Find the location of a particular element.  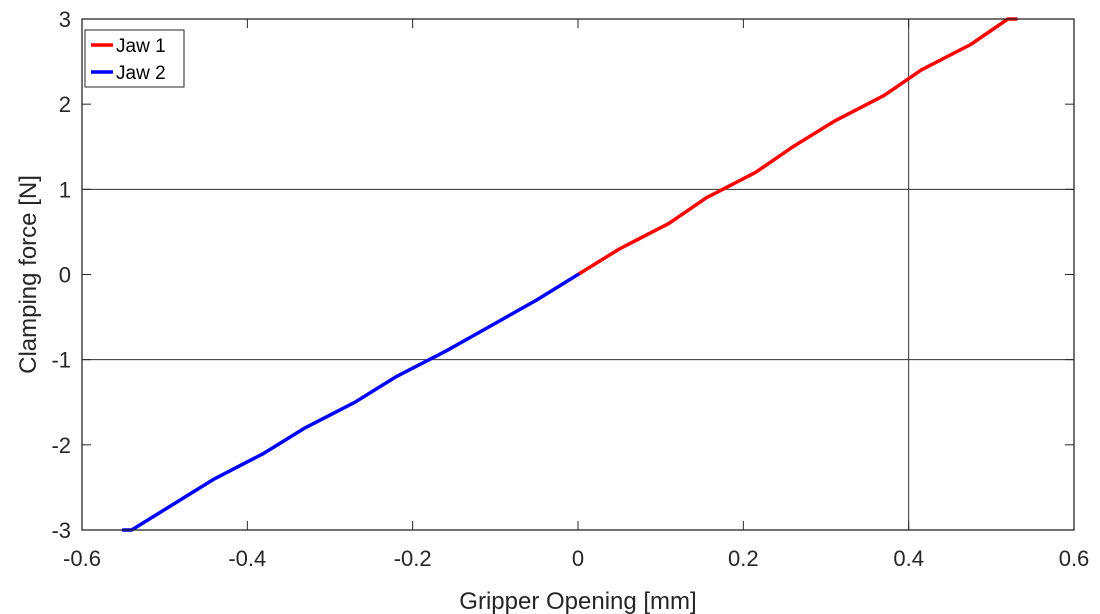

legend: Jaw 1 Jaw 2 is located at coordinates (134, 58).